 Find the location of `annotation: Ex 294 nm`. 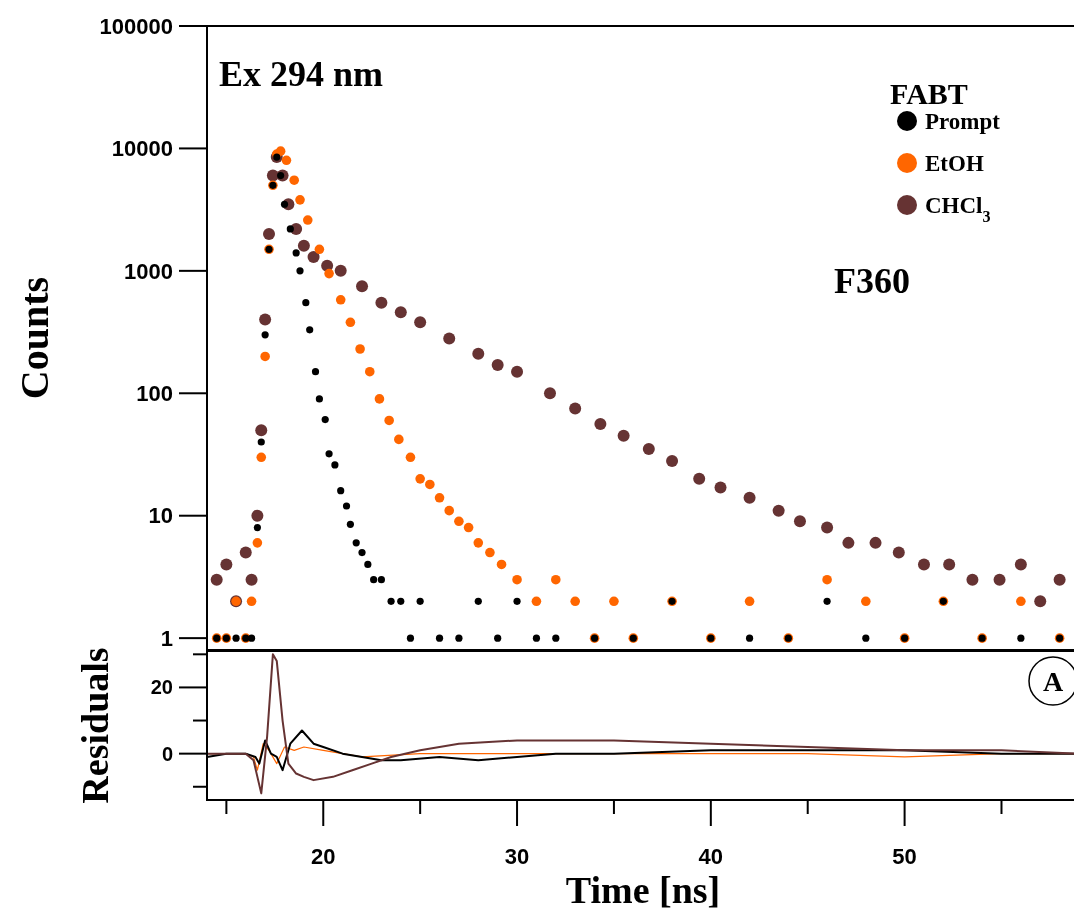

annotation: Ex 294 nm is located at coordinates (301, 74).